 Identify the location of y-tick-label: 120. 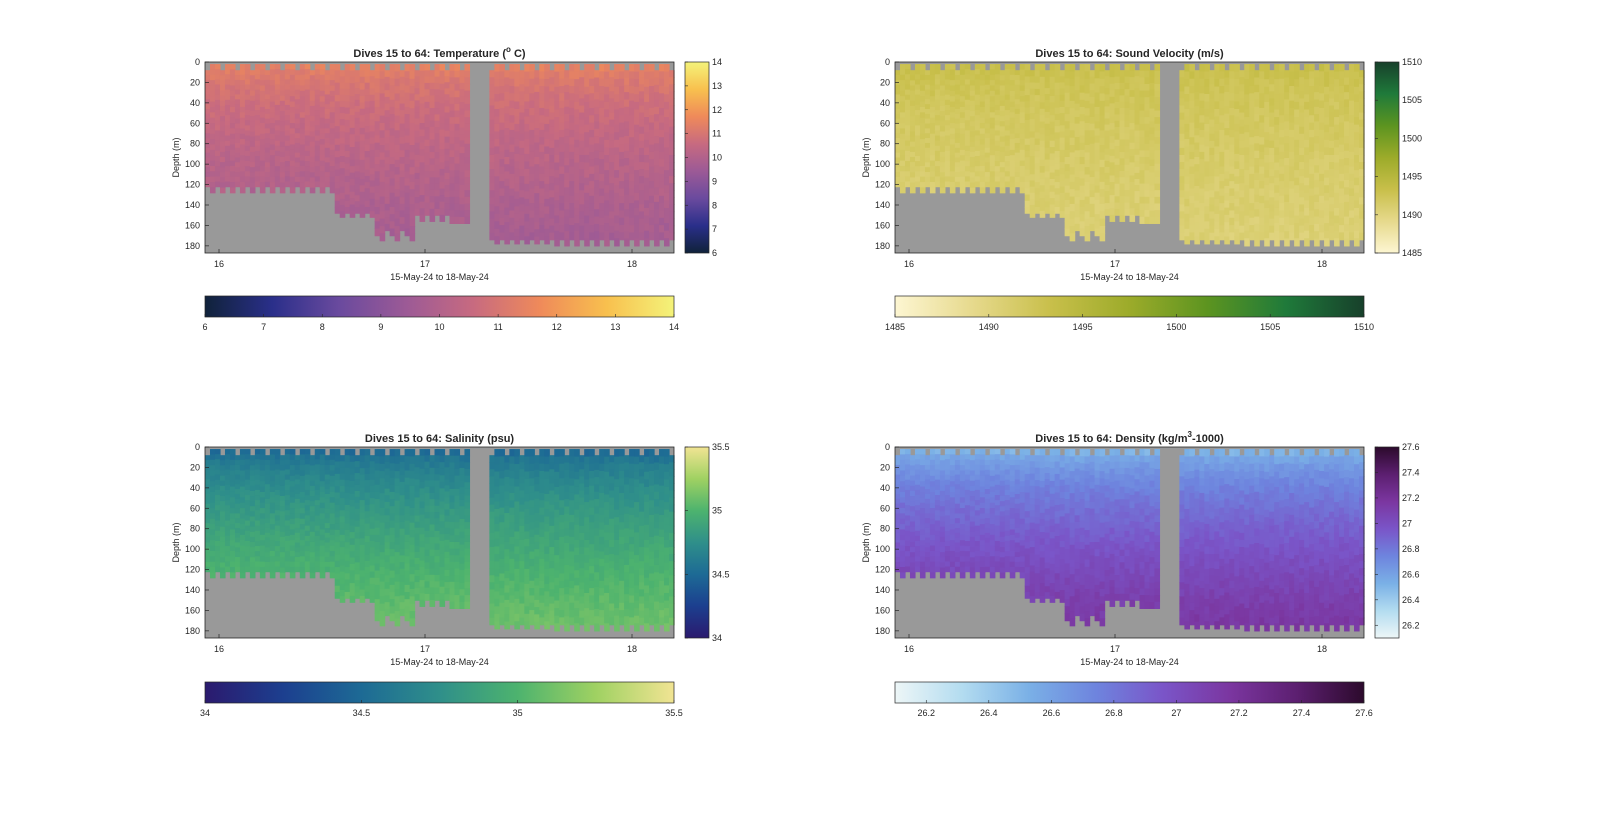
(192, 185).